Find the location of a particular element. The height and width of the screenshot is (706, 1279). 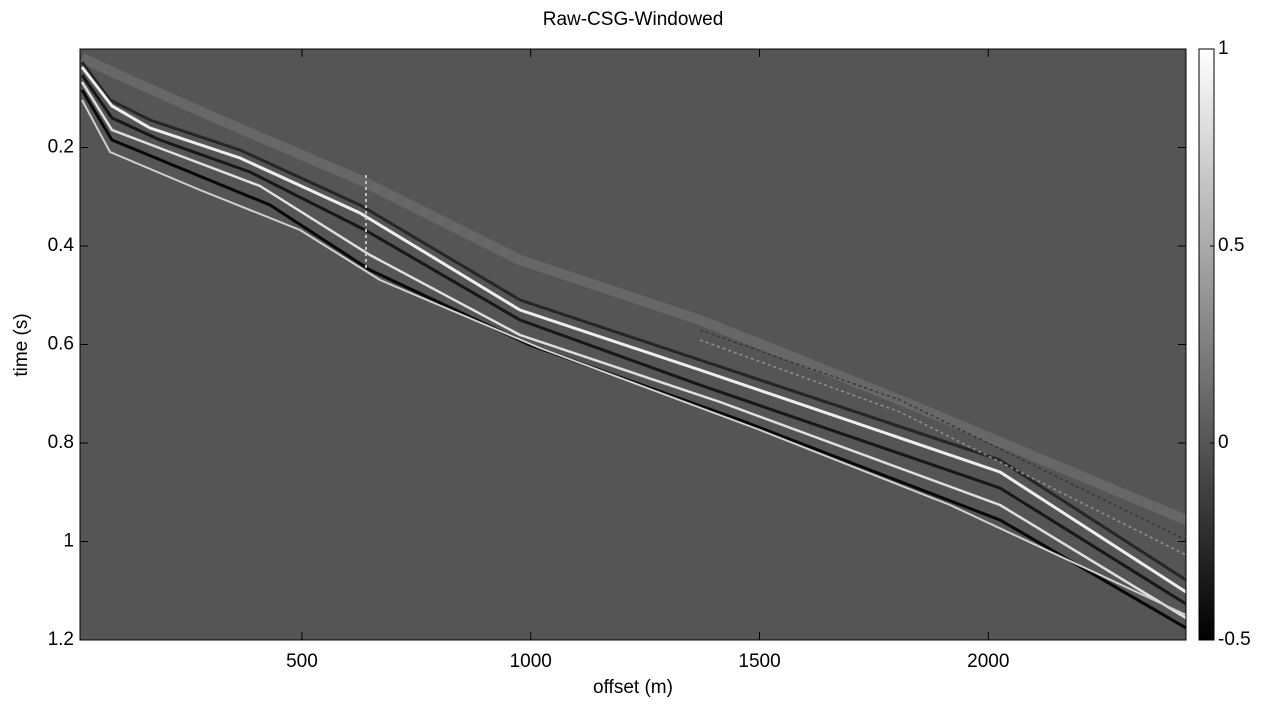

x-tick-label: 500 is located at coordinates (302, 661).